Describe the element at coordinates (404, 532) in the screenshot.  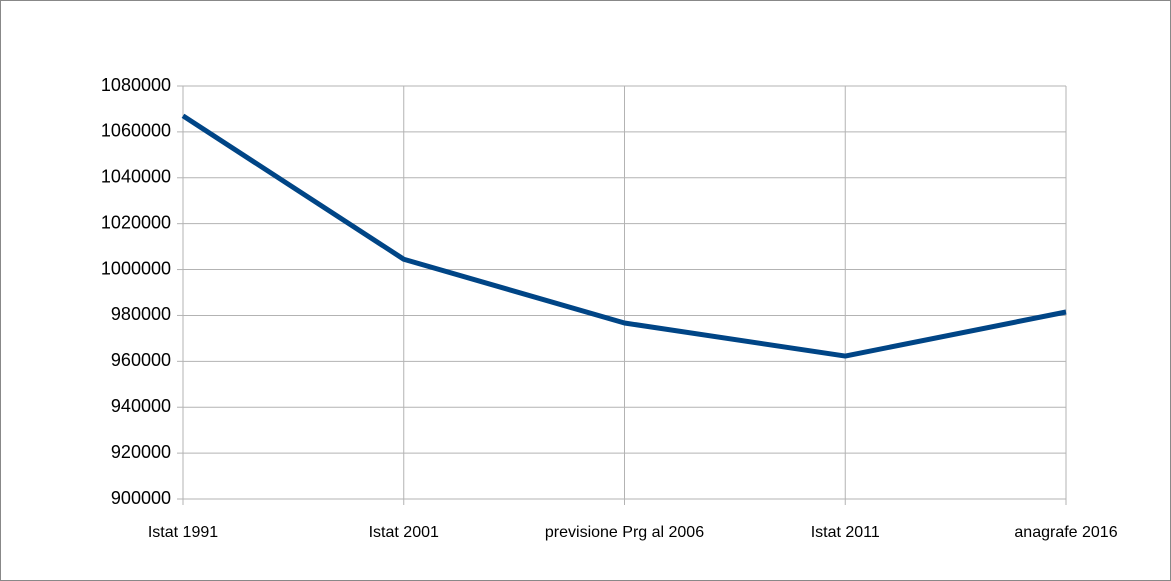
I see `x-tick-label: Istat 2001` at that location.